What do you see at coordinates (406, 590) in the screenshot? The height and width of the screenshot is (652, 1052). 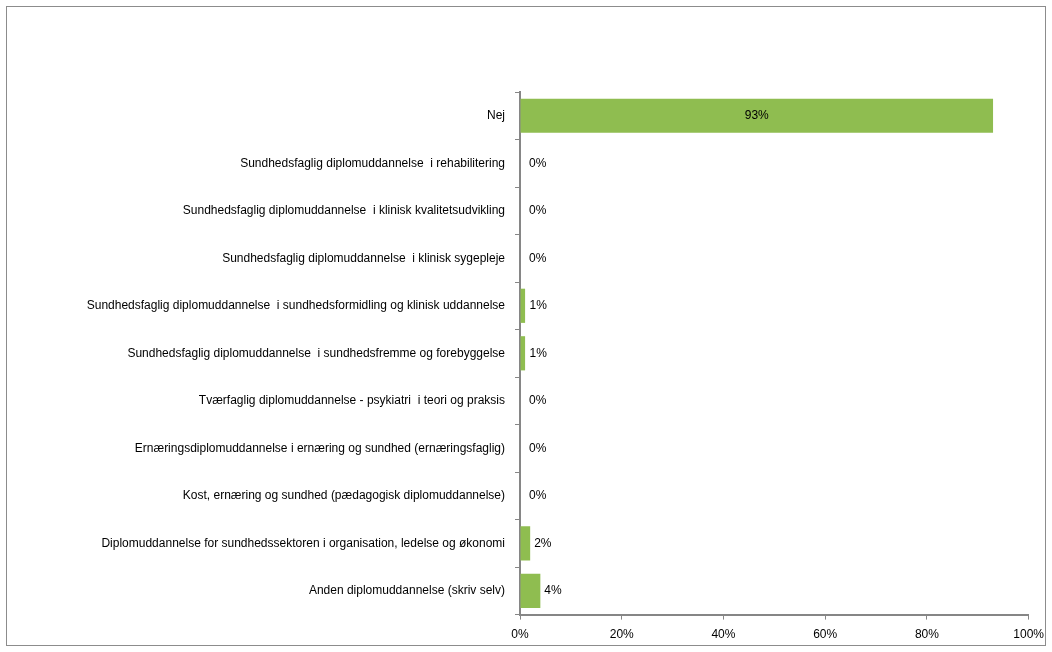 I see `y-tick-label: Anden diplomuddannelse (skriv selv)` at bounding box center [406, 590].